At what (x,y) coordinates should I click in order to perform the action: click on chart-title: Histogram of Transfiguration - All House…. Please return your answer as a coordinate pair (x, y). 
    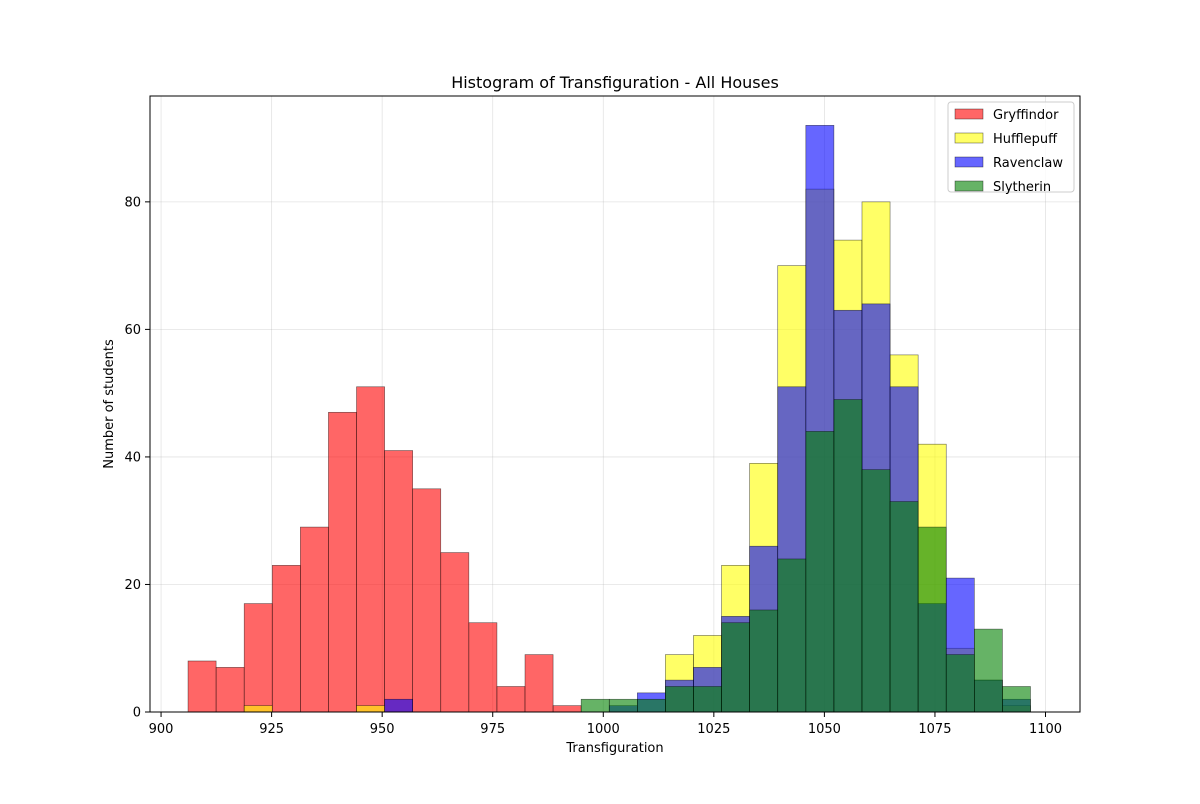
    Looking at the image, I should click on (615, 82).